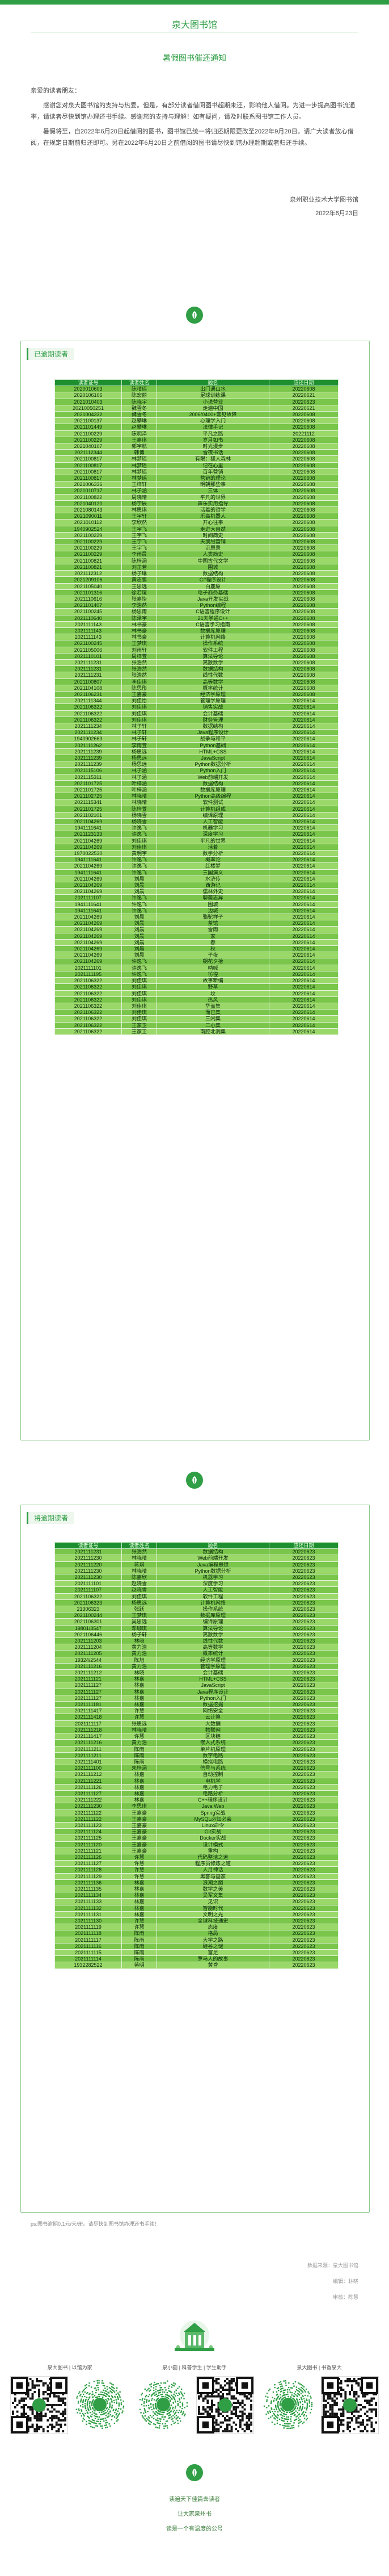  I want to click on title-cell: 机器学习, so click(213, 828).